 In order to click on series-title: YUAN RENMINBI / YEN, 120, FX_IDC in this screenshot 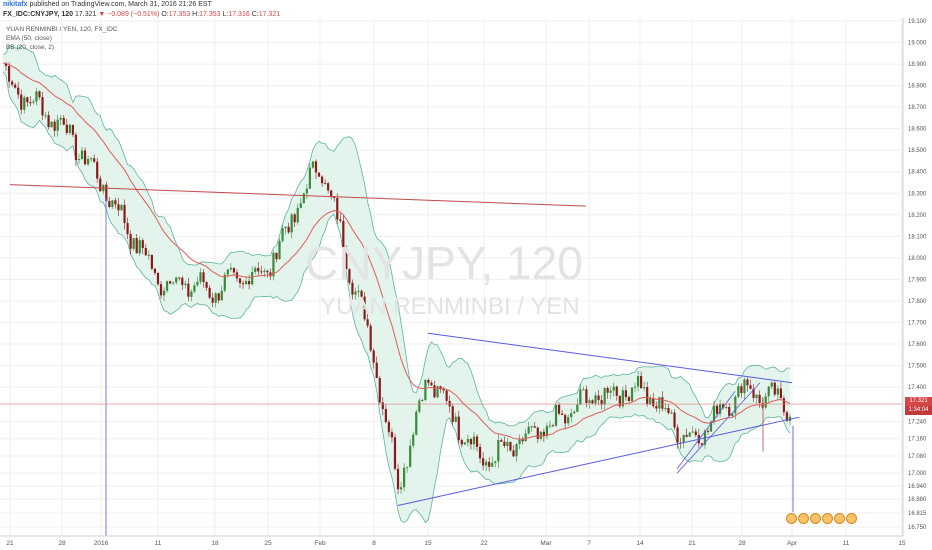, I will do `click(62, 29)`.